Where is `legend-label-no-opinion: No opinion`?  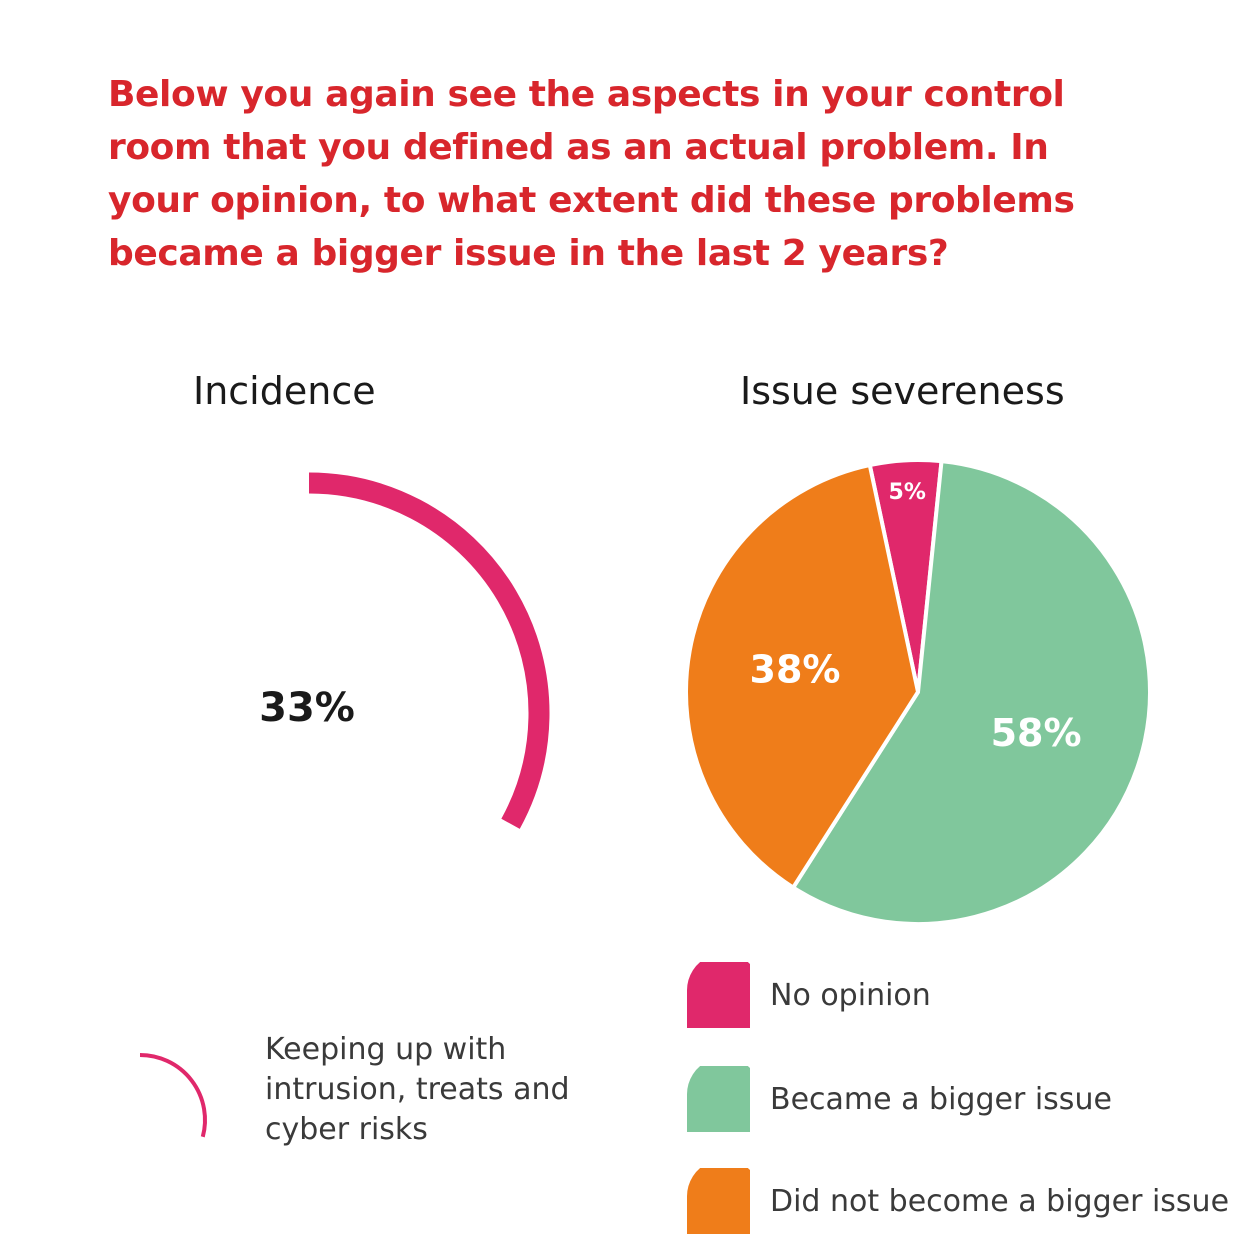 legend-label-no-opinion: No opinion is located at coordinates (850, 995).